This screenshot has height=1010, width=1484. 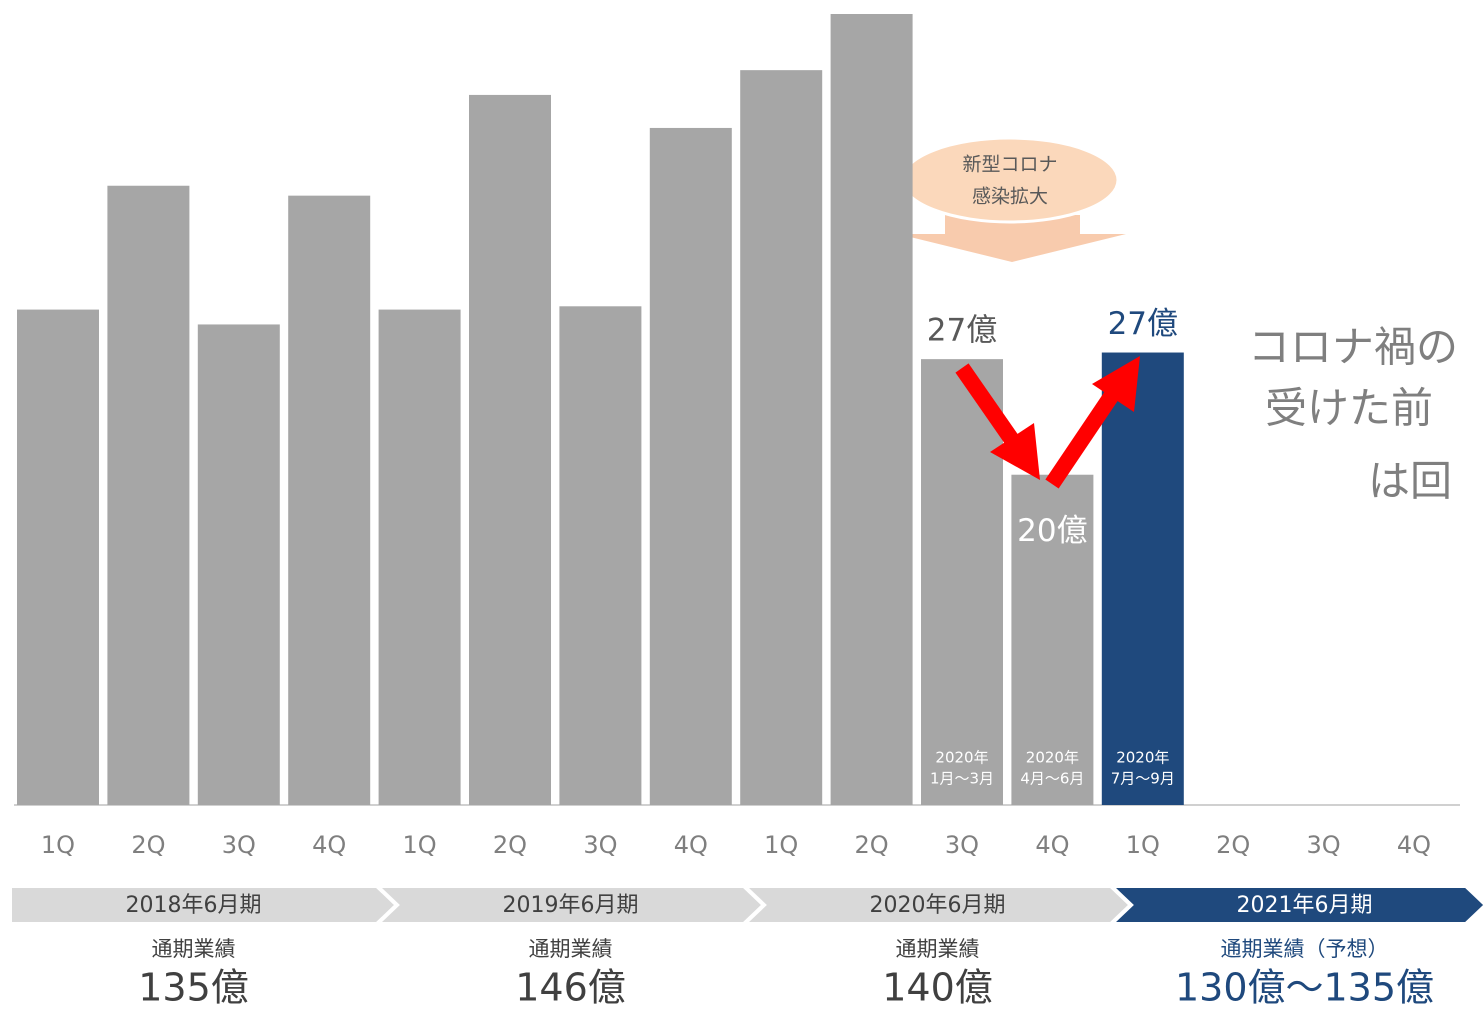 I want to click on summary-label: 通期業績（予想）, so click(x=1305, y=949).